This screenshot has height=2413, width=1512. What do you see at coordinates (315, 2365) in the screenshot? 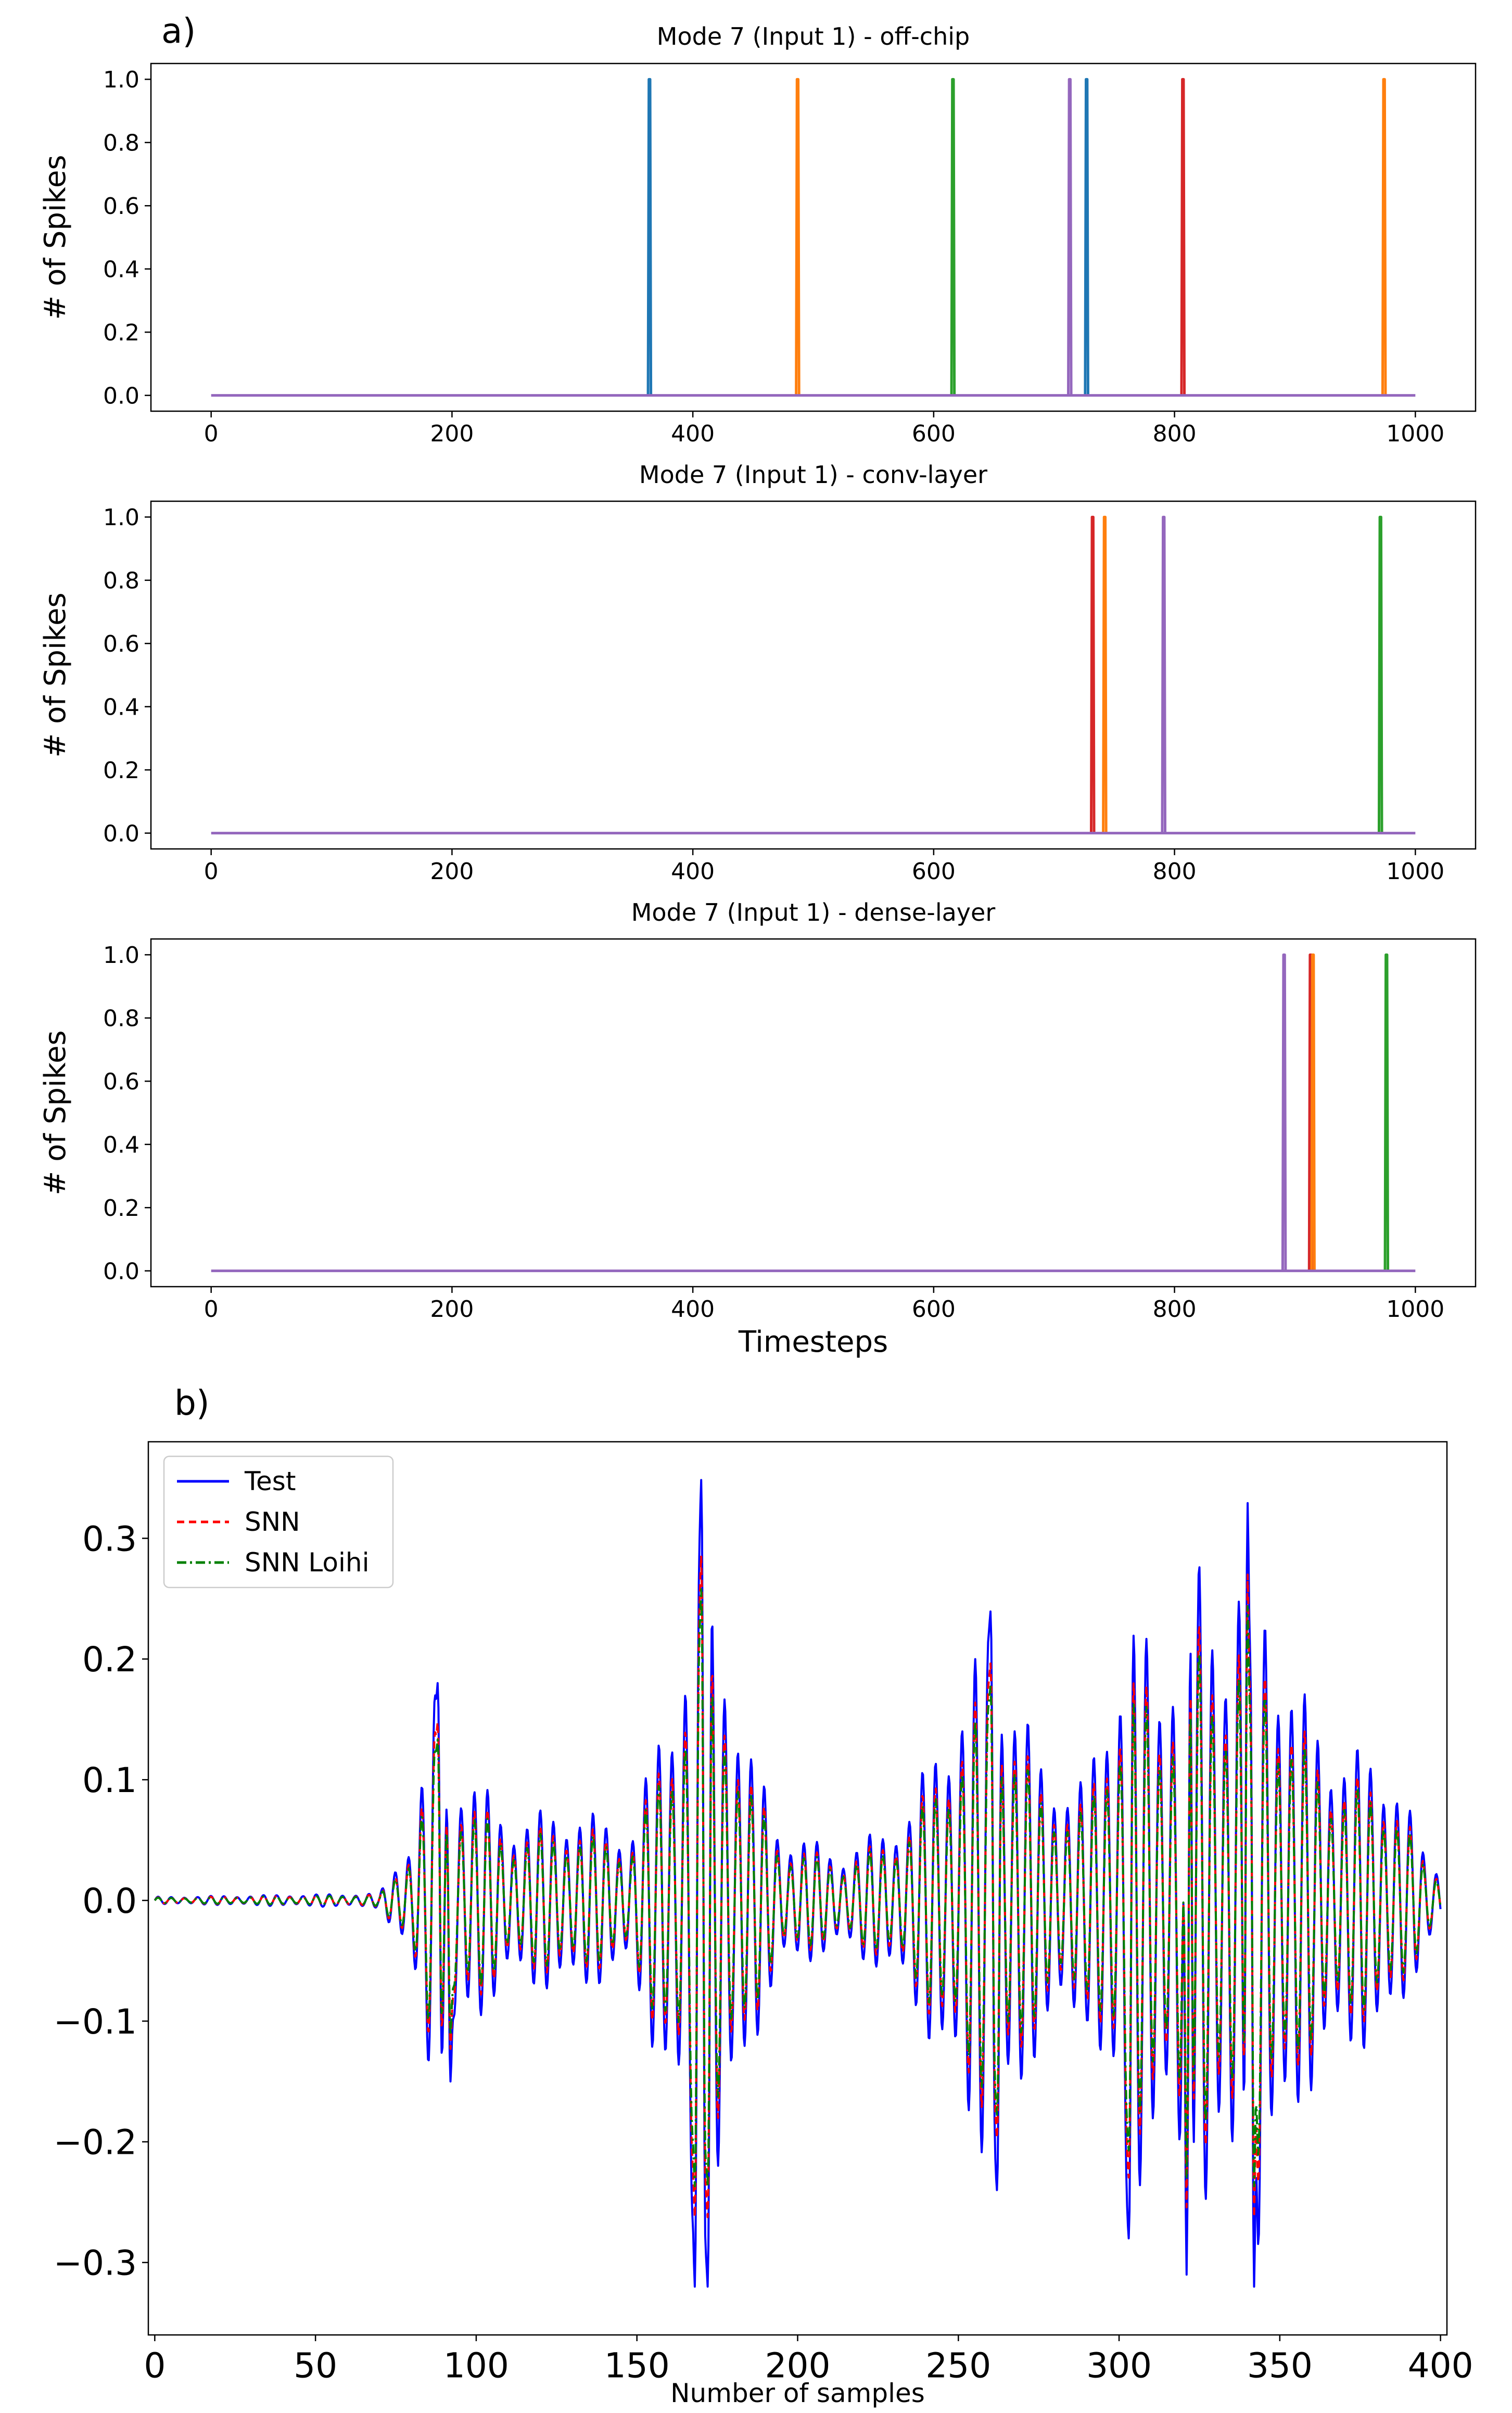
I see `x-tick-label: 50` at bounding box center [315, 2365].